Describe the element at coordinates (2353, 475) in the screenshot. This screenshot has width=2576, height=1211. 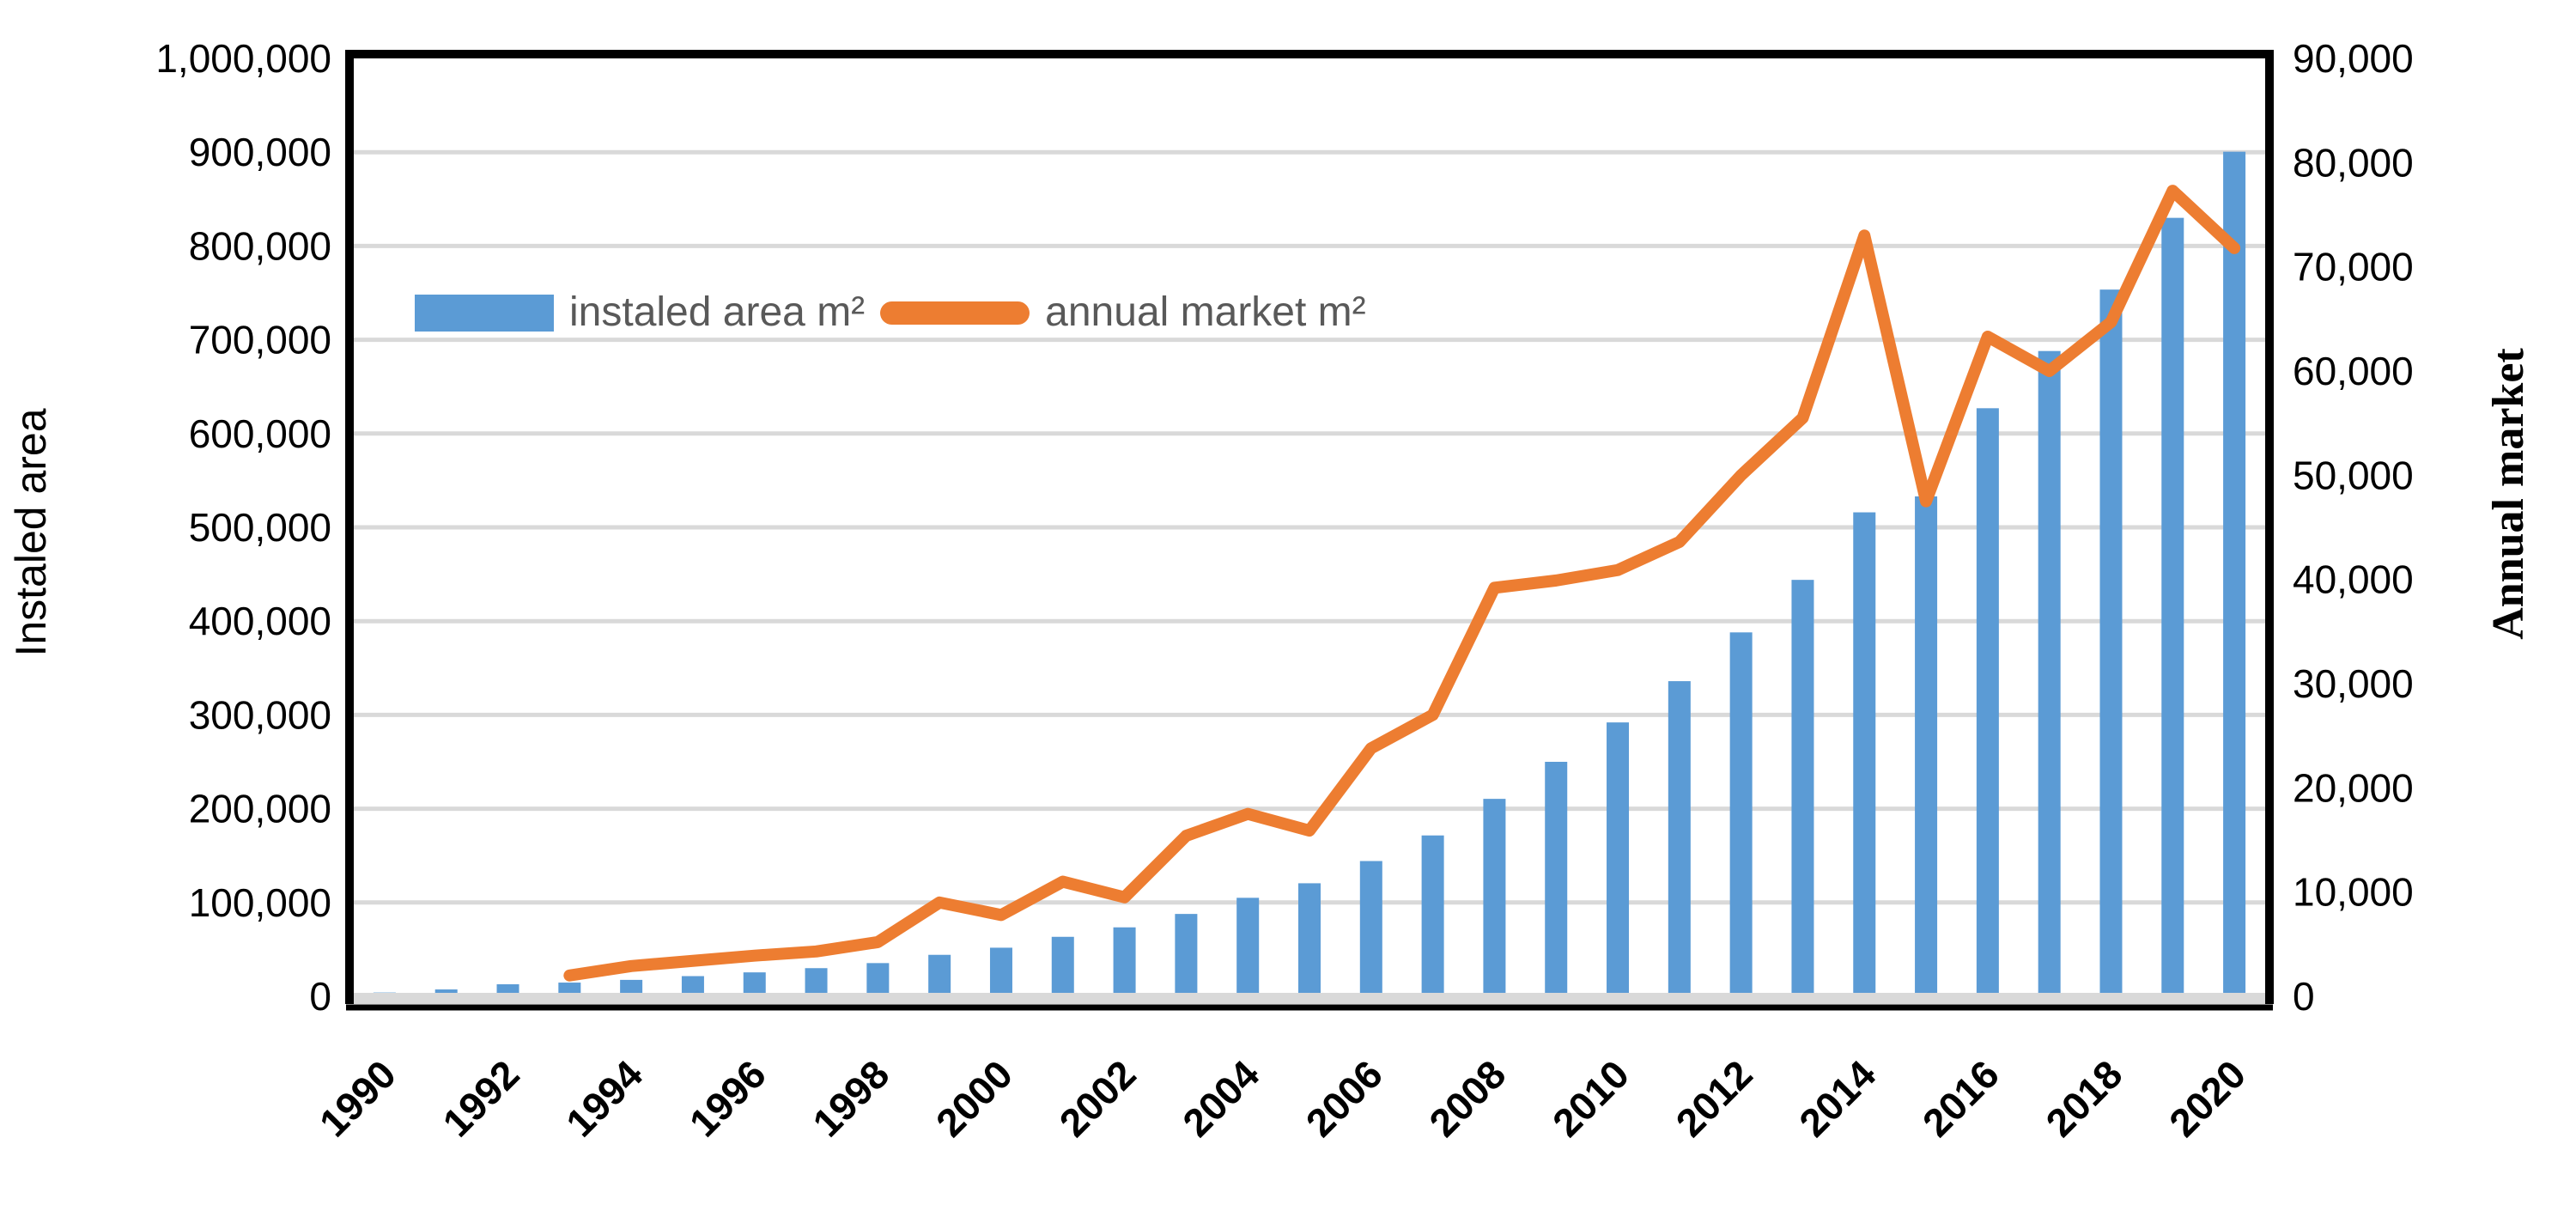
I see `y-right-tick-label: 50,000` at that location.